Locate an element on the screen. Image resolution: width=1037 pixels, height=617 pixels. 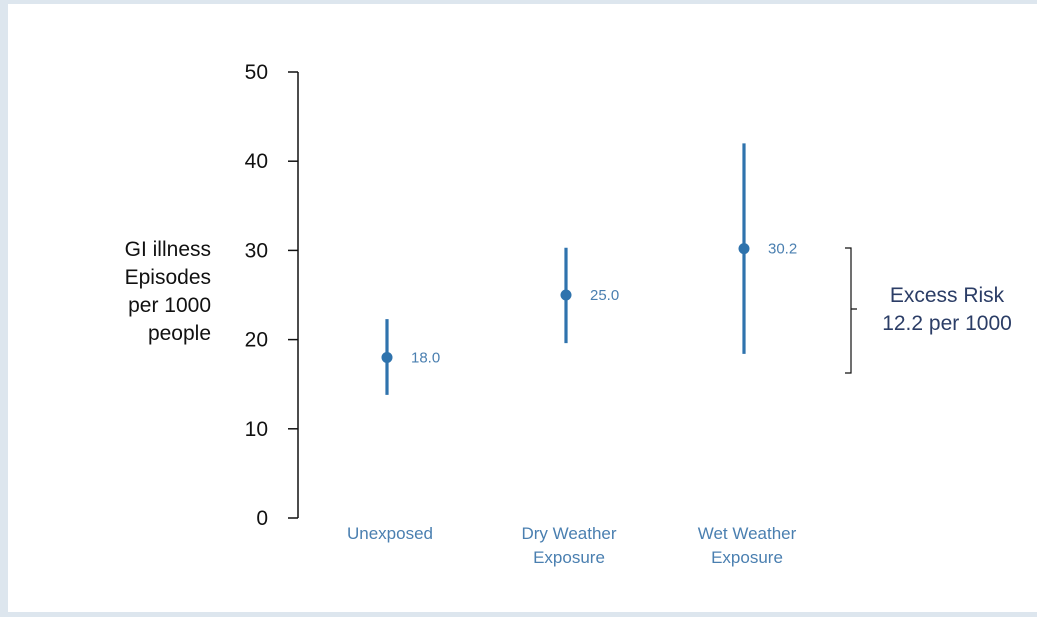
category-label-unexposed: Unexposed is located at coordinates (389, 533).